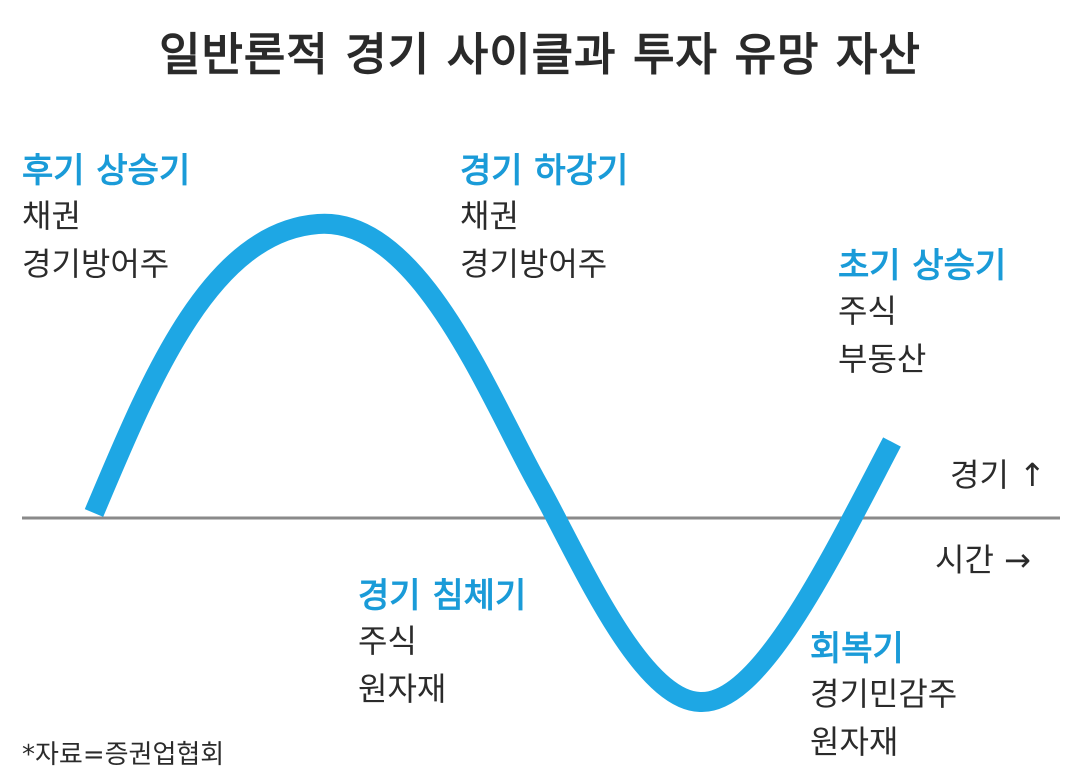  I want to click on phase-title: 경기 하강기, so click(544, 171).